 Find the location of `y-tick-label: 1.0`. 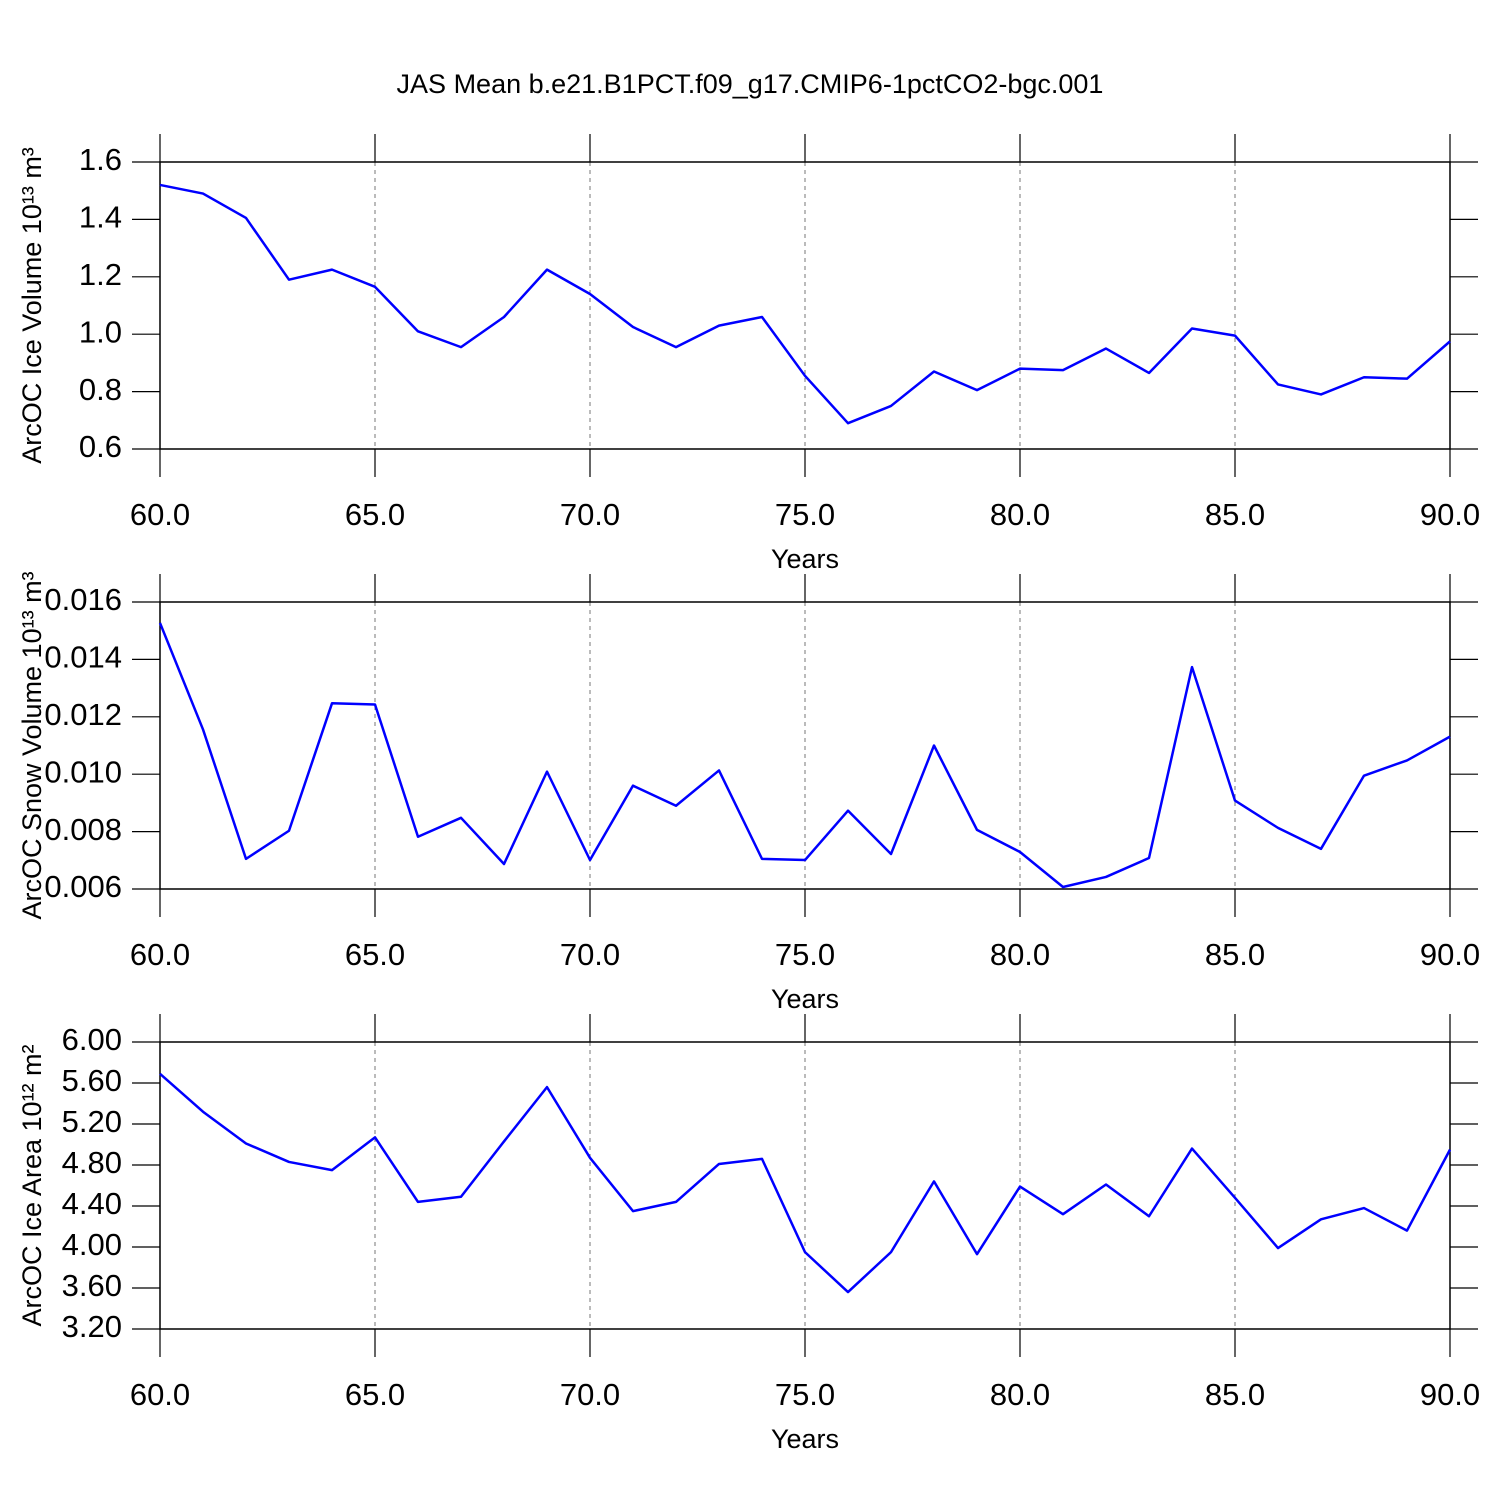

y-tick-label: 1.0 is located at coordinates (100, 331).